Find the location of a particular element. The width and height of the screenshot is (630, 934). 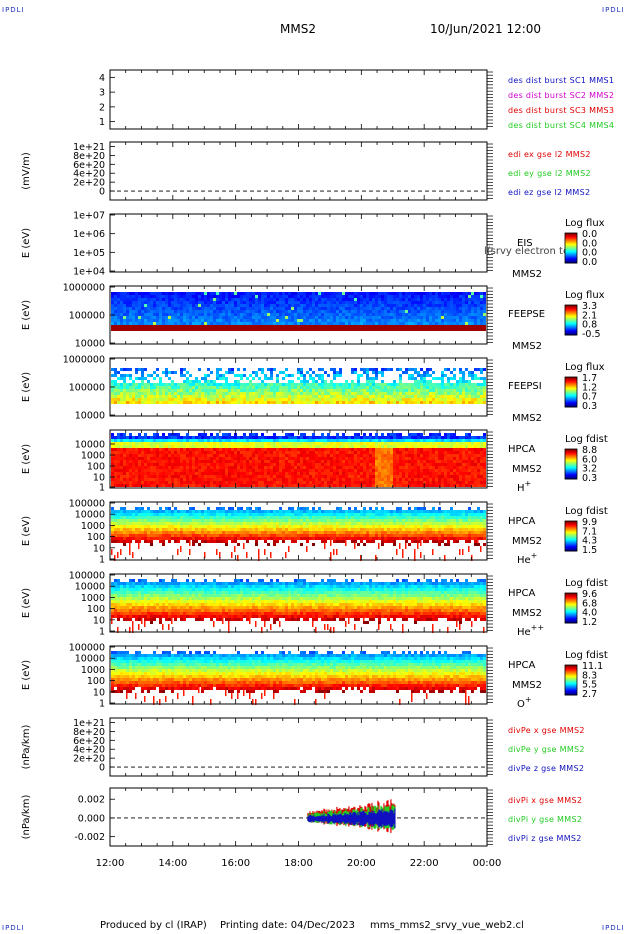

colorbar-tick-label: 1.2 is located at coordinates (589, 387).